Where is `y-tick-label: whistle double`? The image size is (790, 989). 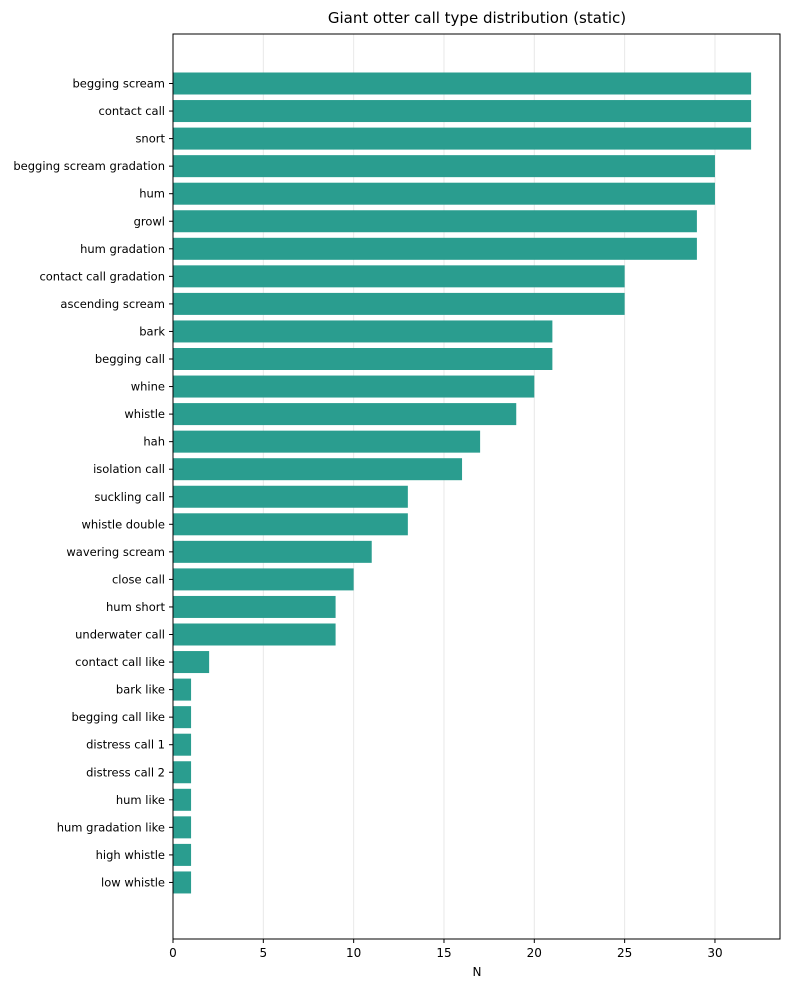 y-tick-label: whistle double is located at coordinates (123, 524).